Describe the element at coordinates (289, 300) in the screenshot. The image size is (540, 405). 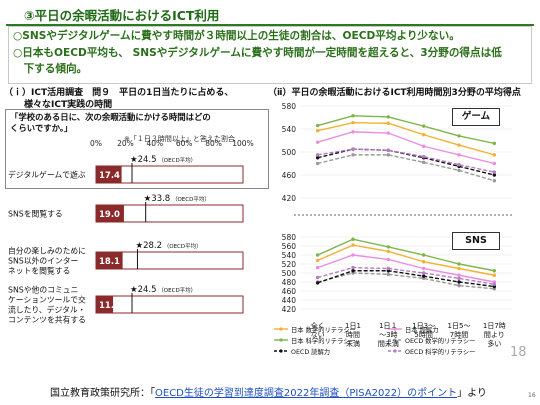
I see `y-tick-label: 440` at that location.